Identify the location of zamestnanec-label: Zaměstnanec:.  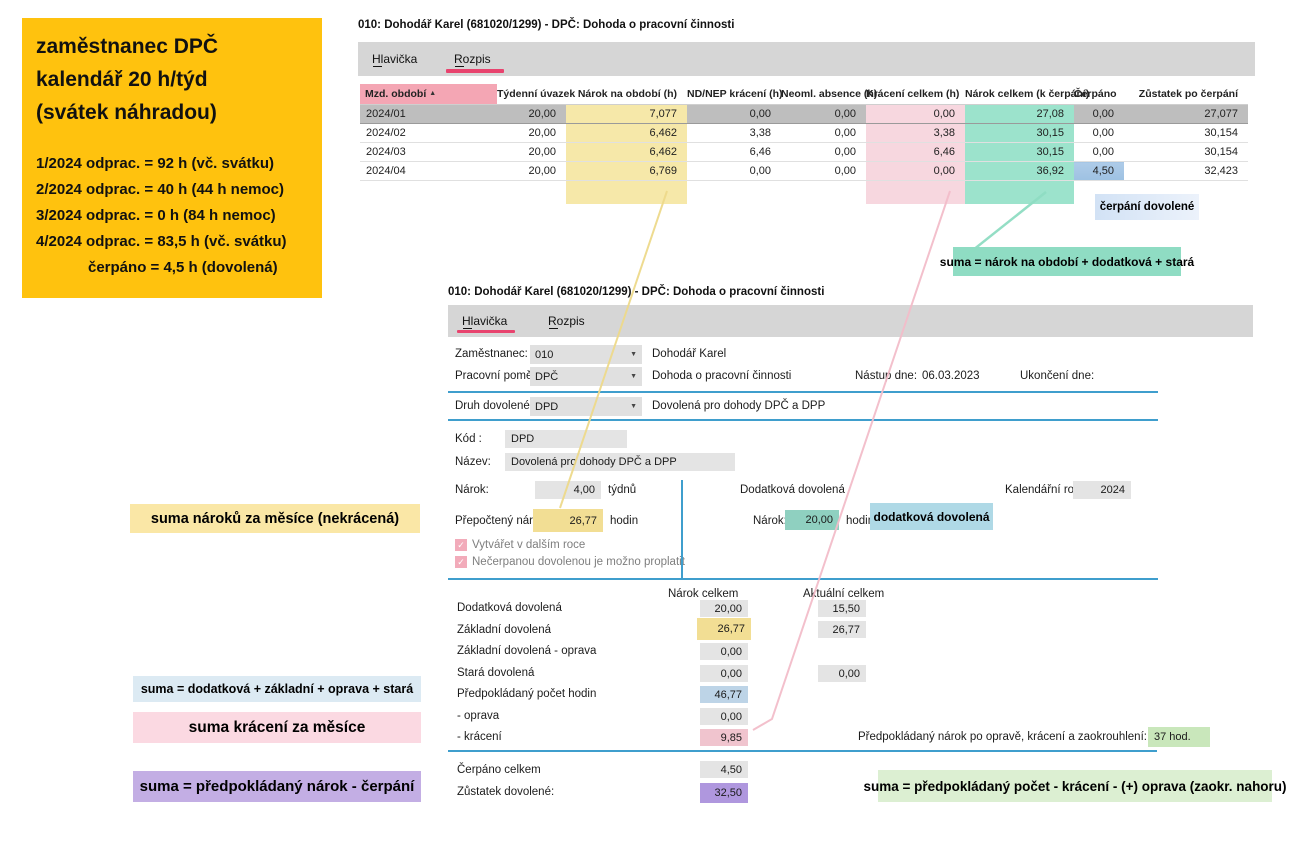
(491, 354).